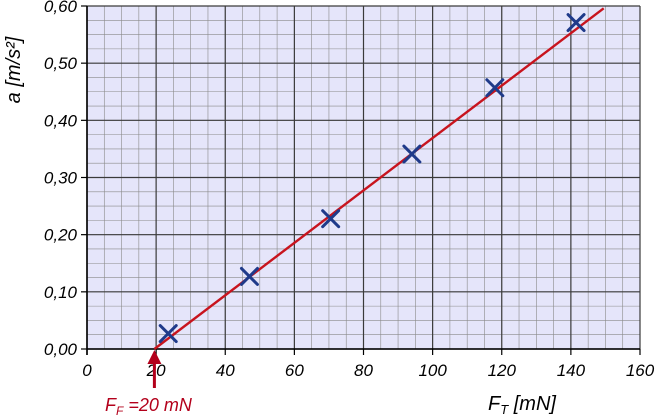 The width and height of the screenshot is (658, 417). I want to click on x-tick-label: 140, so click(571, 370).